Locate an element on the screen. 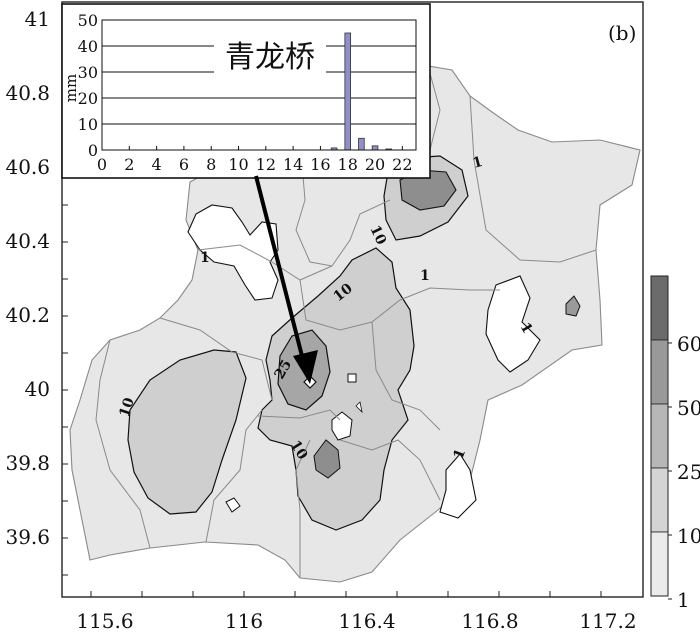 This screenshot has height=639, width=700. dry-spot-west is located at coordinates (233, 505).